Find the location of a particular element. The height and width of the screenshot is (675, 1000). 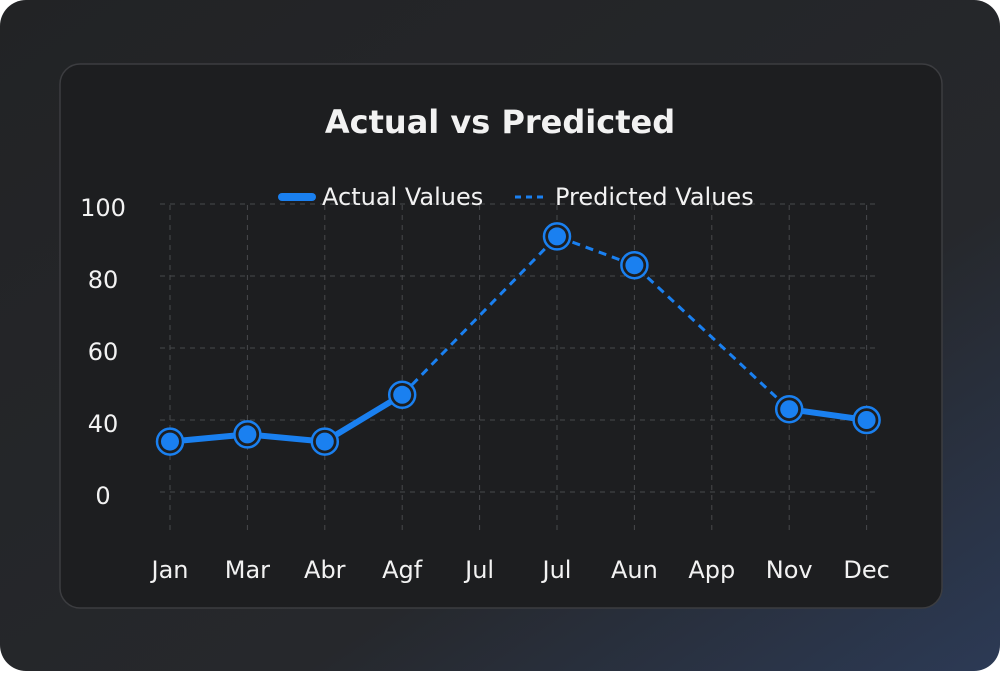

chart-title: Actual vs Predicted is located at coordinates (500, 122).